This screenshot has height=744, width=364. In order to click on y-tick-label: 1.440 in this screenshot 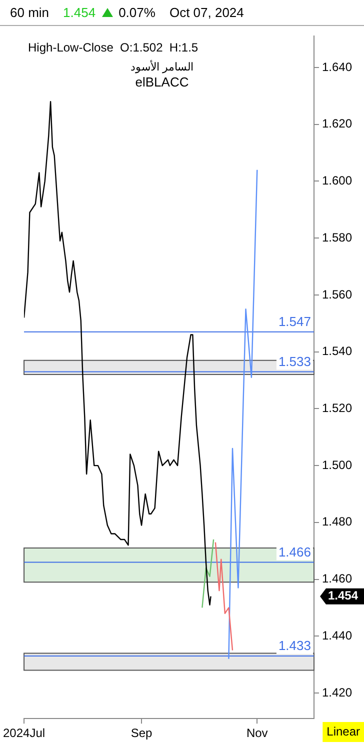, I will do `click(337, 635)`.